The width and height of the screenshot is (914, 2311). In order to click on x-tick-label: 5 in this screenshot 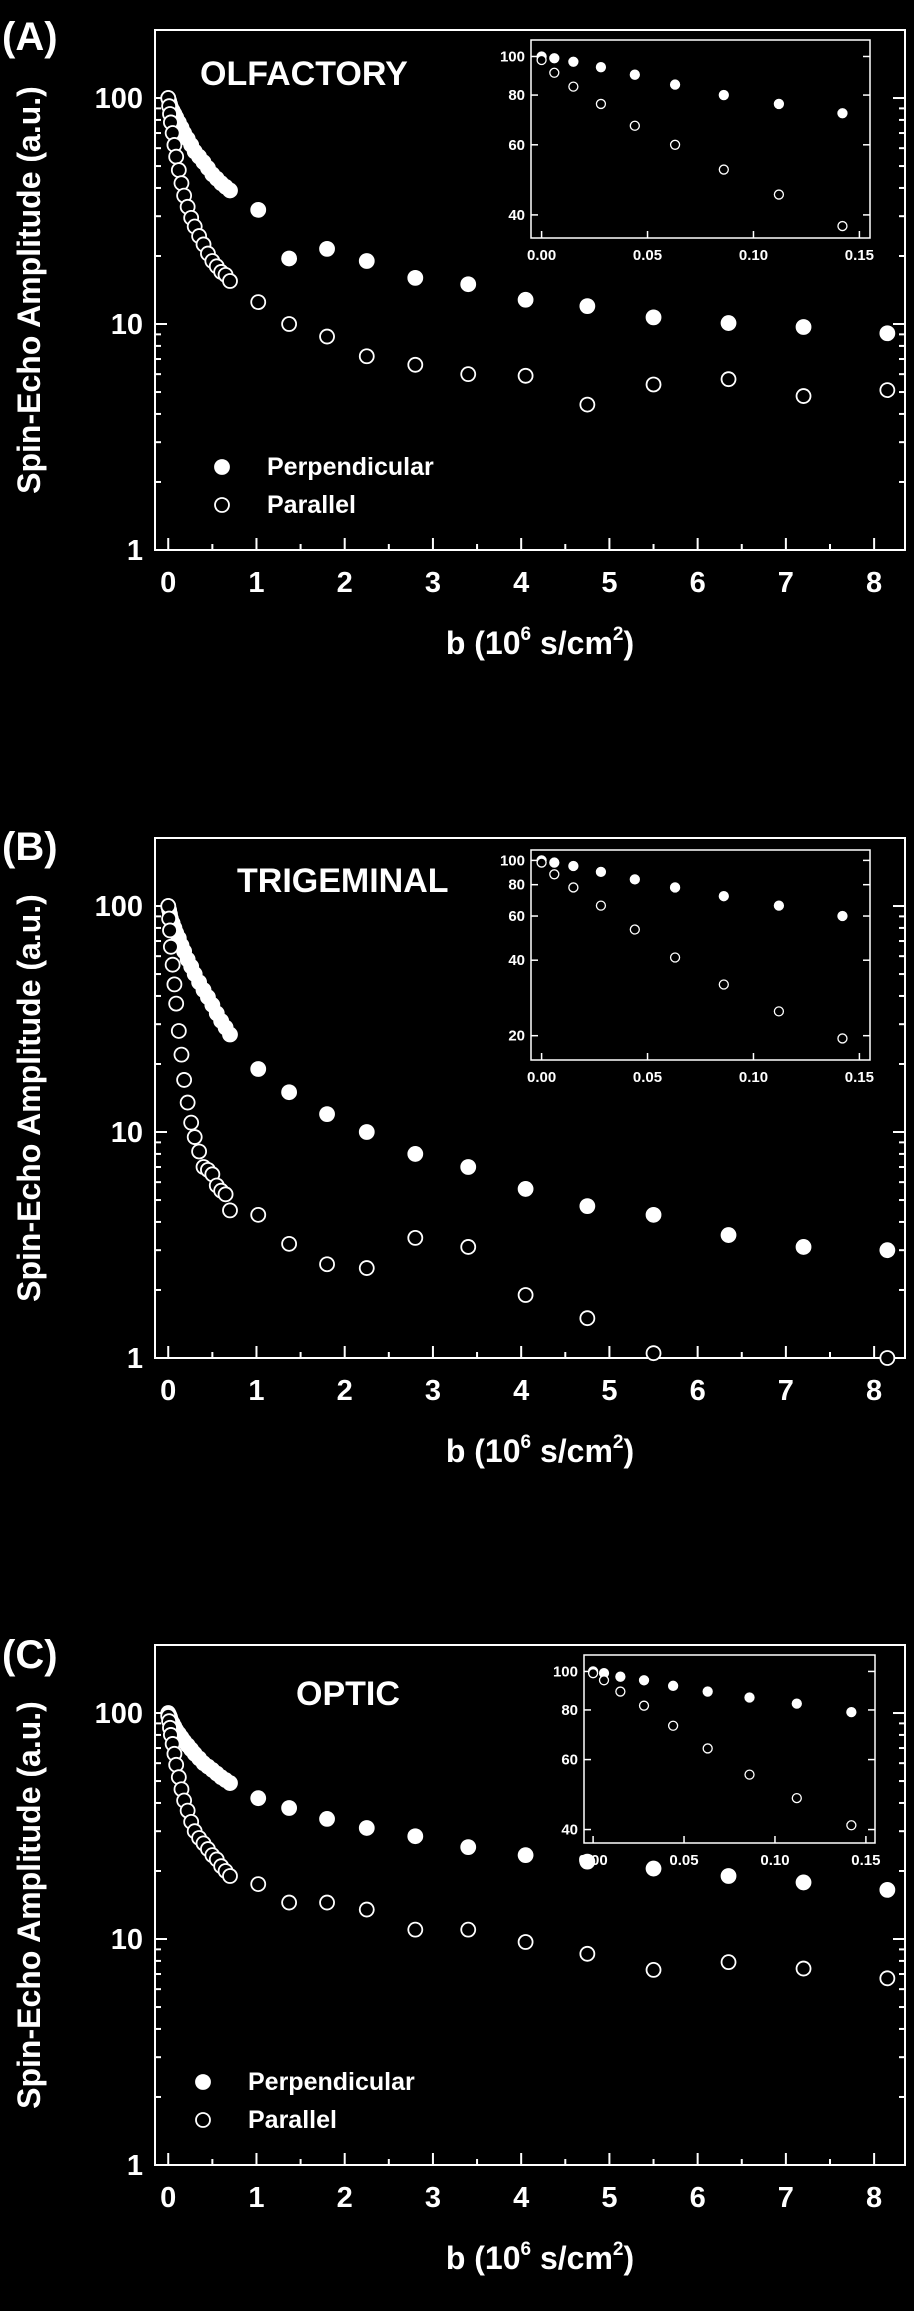, I will do `click(609, 1391)`.